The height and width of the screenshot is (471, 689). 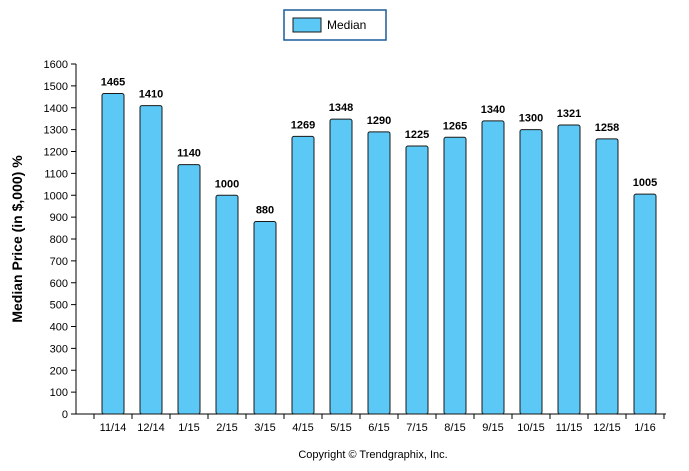 What do you see at coordinates (607, 128) in the screenshot?
I see `data-label: 1258` at bounding box center [607, 128].